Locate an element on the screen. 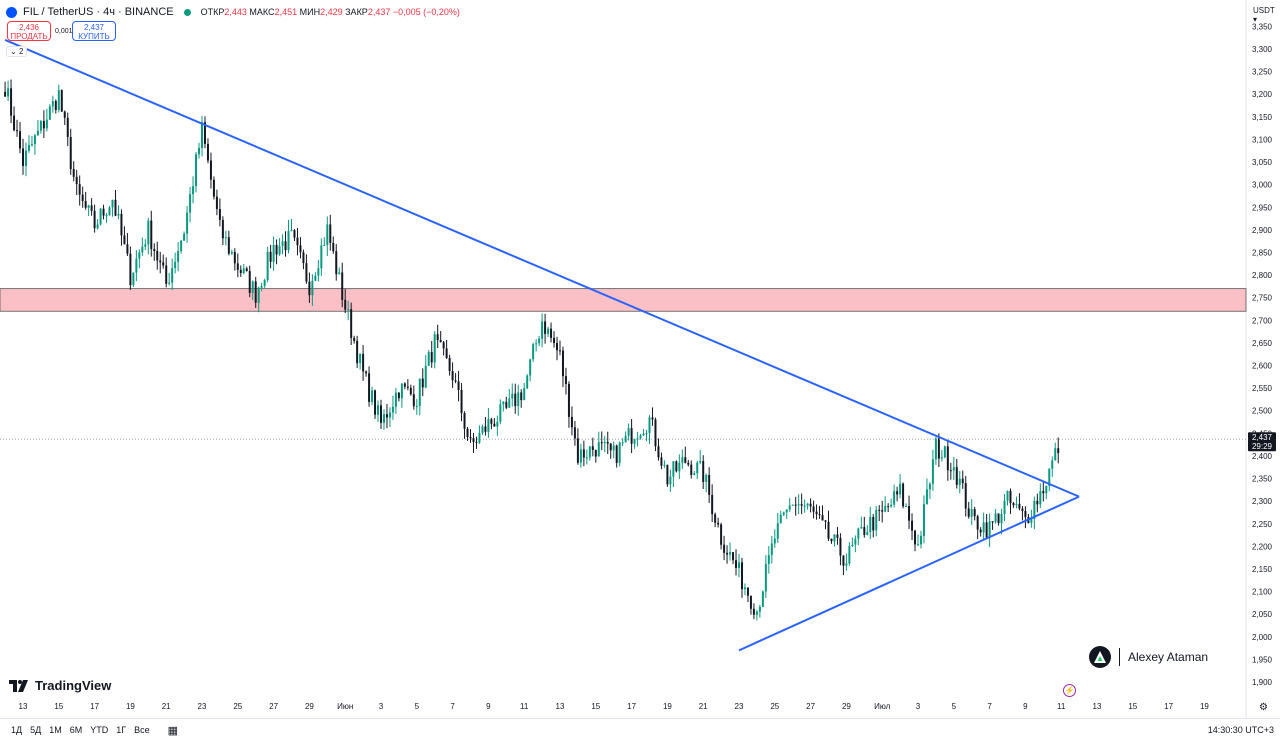 The image size is (1280, 741). x-tick-label: 19 is located at coordinates (667, 706).